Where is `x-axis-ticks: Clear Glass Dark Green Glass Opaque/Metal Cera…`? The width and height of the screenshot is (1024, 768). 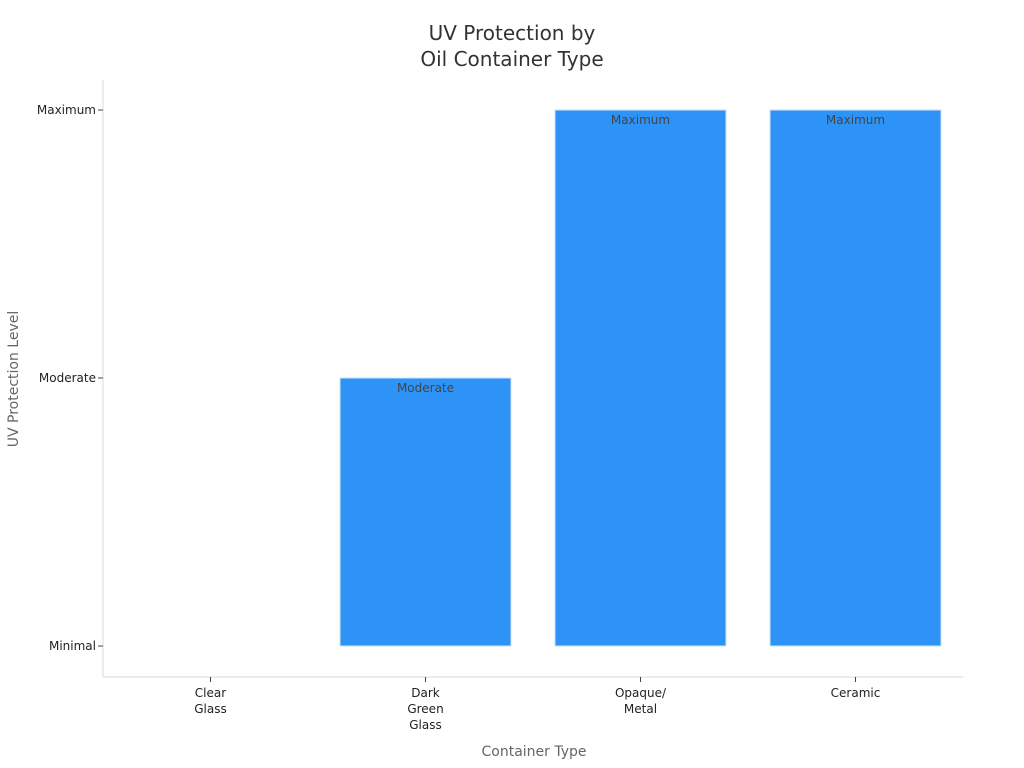 x-axis-ticks: Clear Glass Dark Green Glass Opaque/Metal Cera… is located at coordinates (537, 704).